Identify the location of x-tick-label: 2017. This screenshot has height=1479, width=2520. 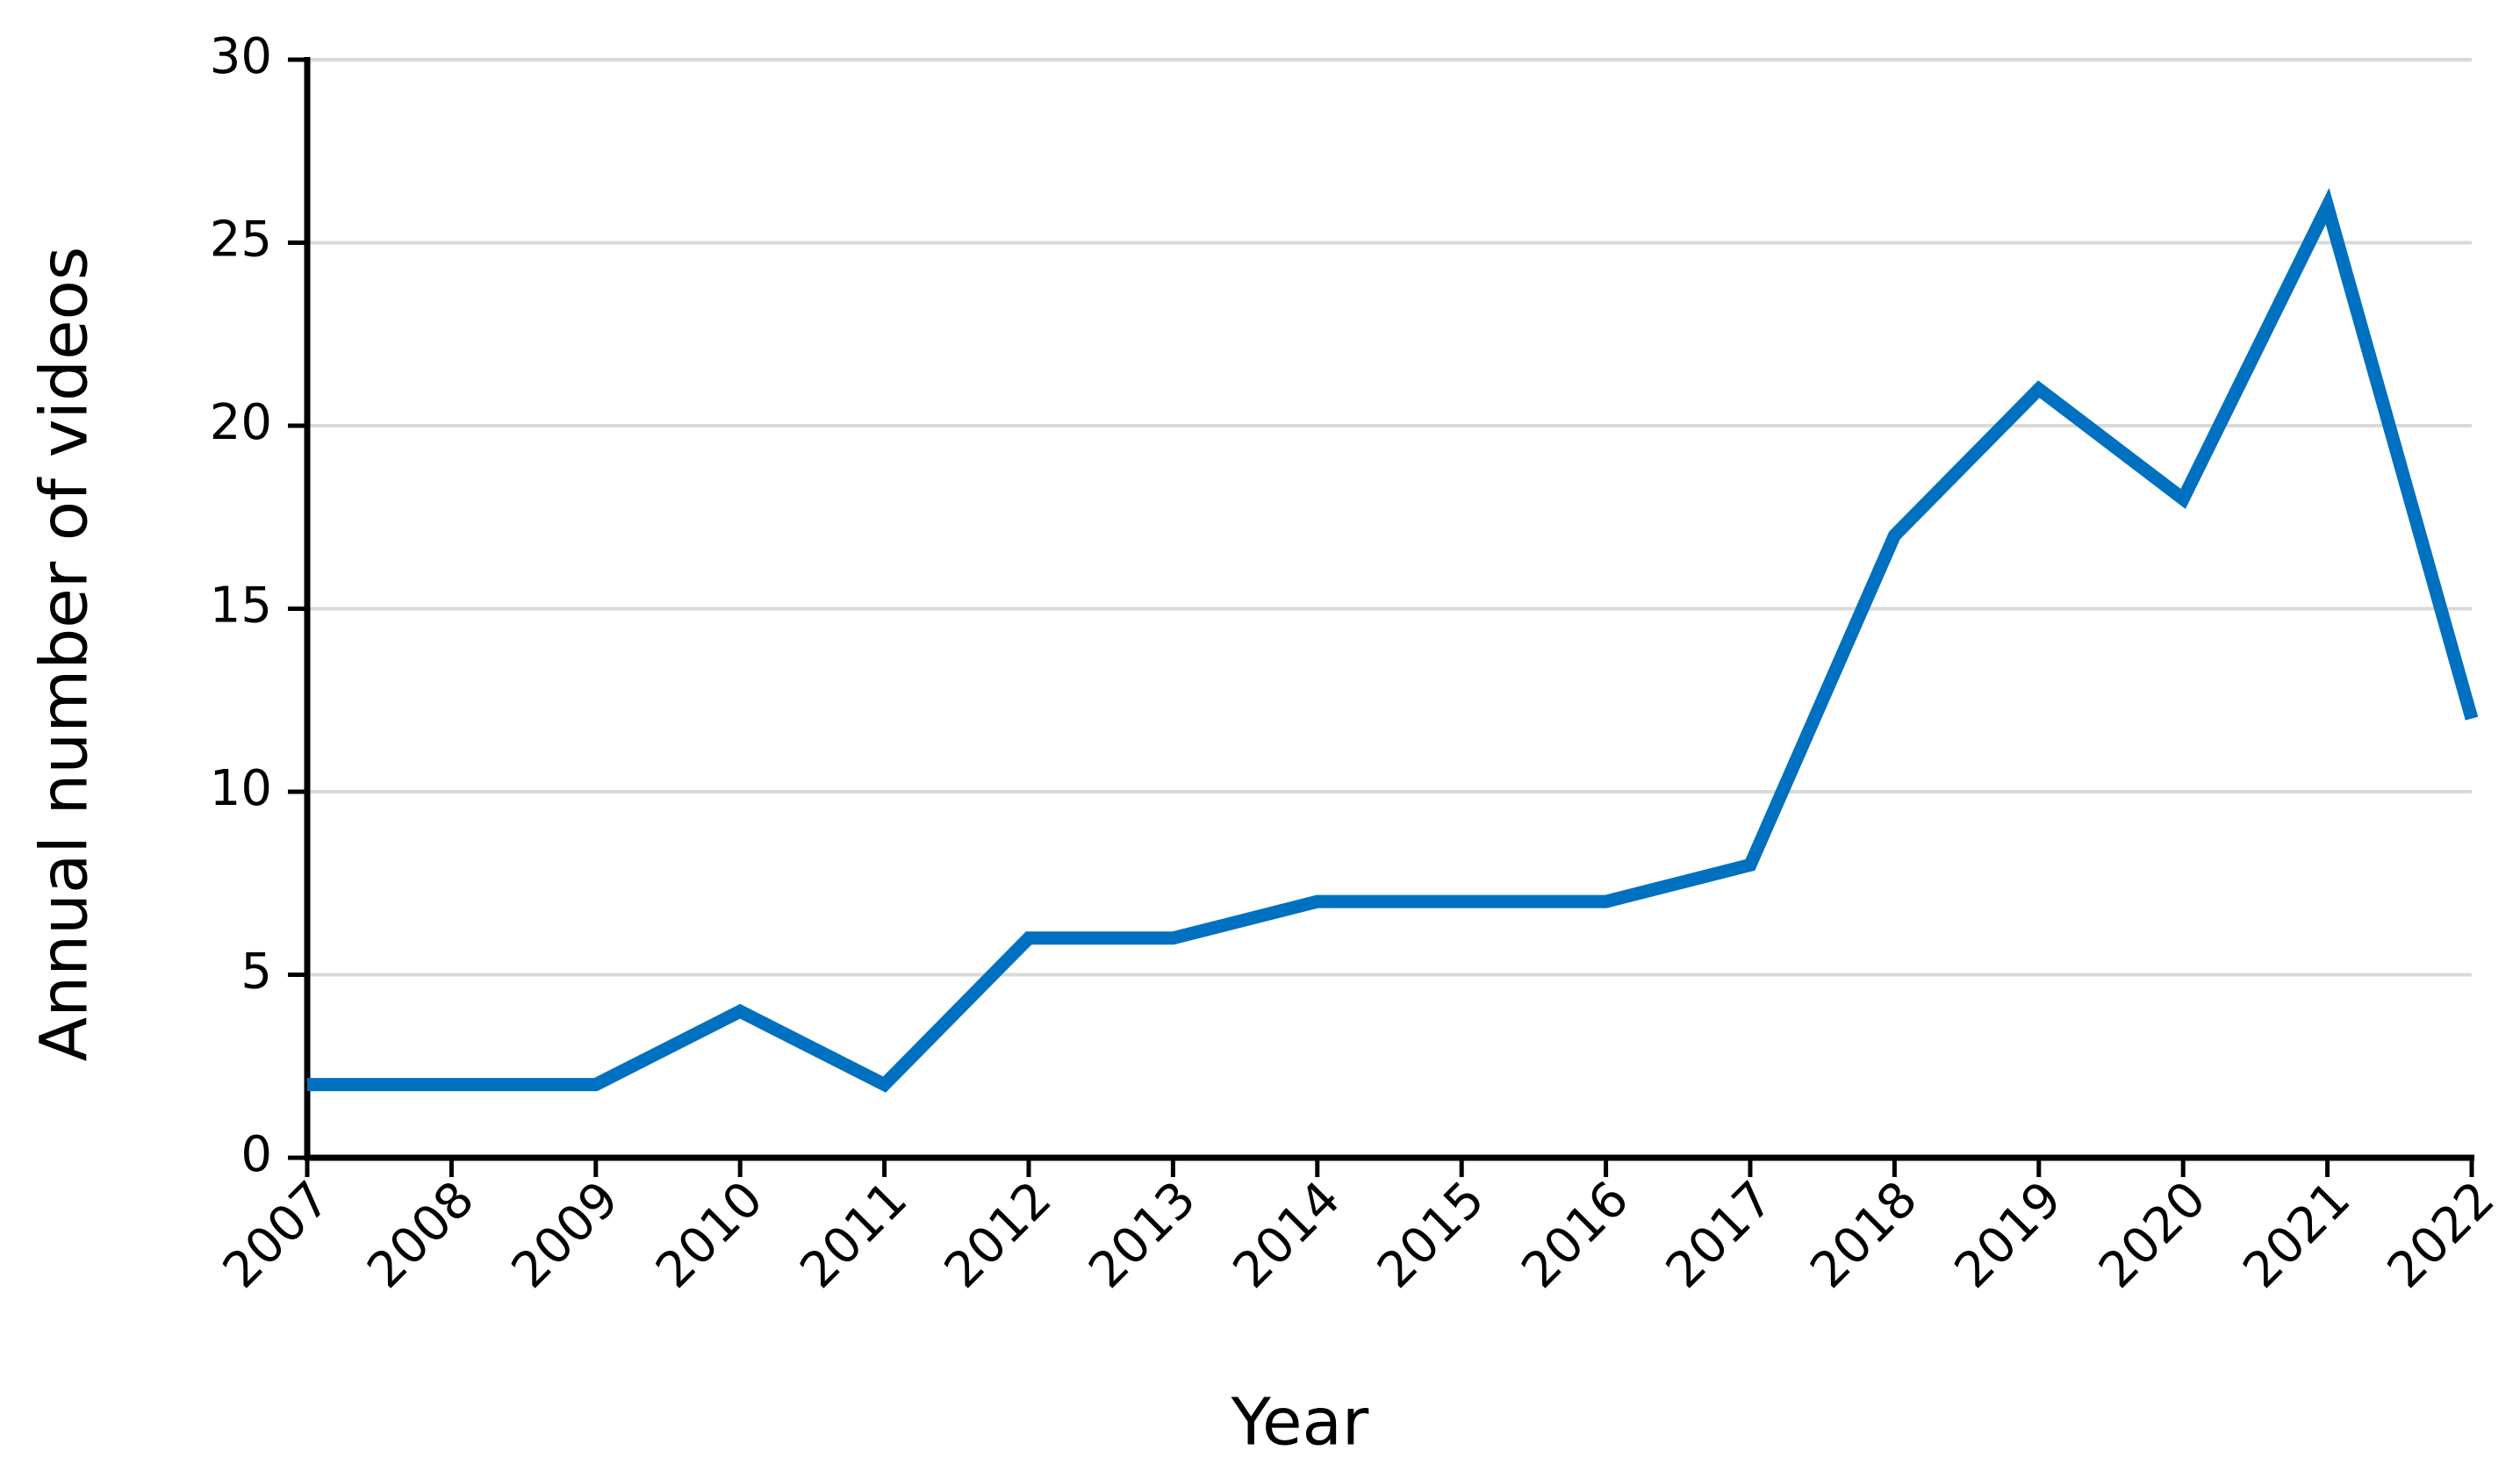
(1719, 1235).